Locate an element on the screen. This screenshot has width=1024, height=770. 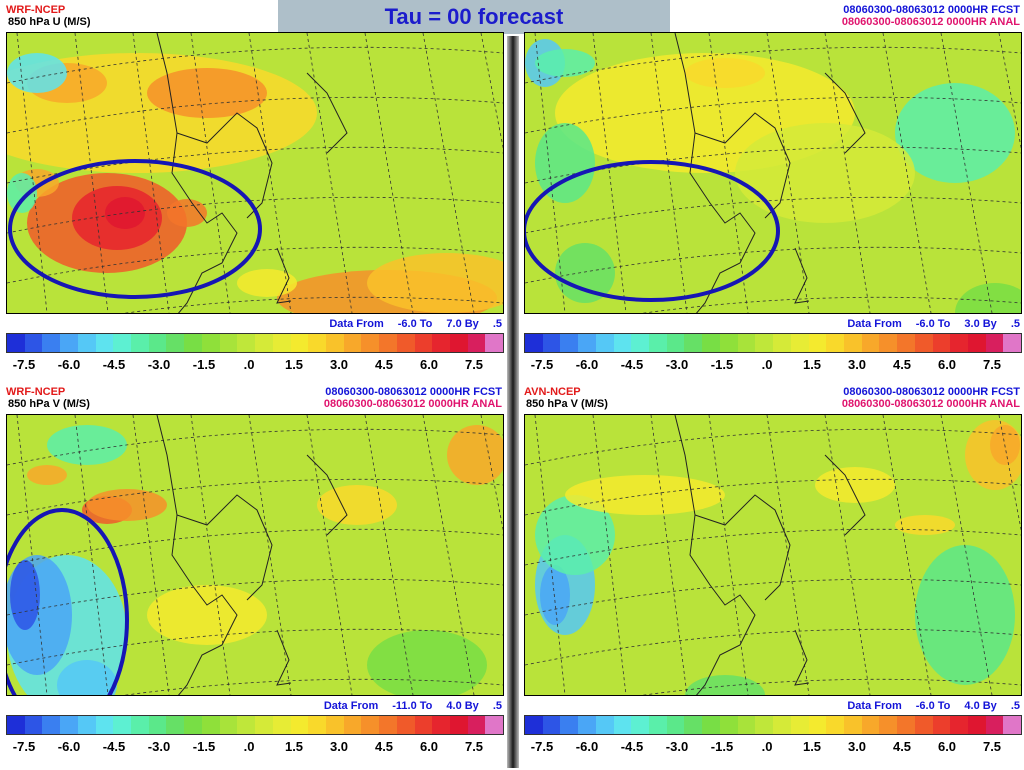
colorbar-tick-label: -7.5 is located at coordinates (542, 364).